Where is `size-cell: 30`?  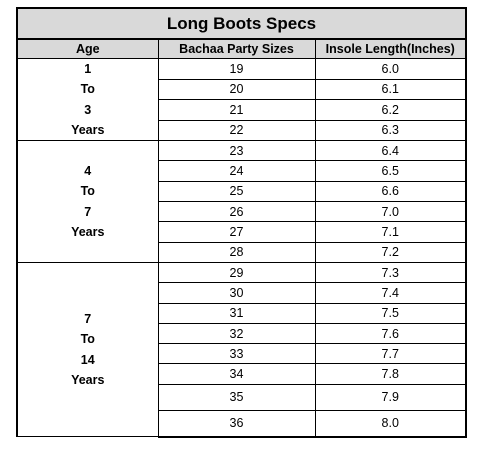 size-cell: 30 is located at coordinates (236, 293).